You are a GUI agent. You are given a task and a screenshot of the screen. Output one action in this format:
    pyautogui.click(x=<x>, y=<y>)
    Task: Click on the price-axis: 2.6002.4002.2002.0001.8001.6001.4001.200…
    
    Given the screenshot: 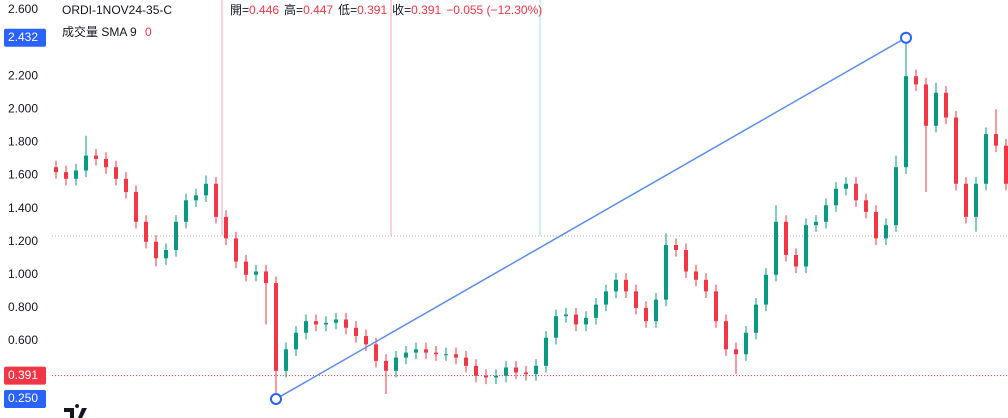 What is the action you would take?
    pyautogui.click(x=25, y=205)
    